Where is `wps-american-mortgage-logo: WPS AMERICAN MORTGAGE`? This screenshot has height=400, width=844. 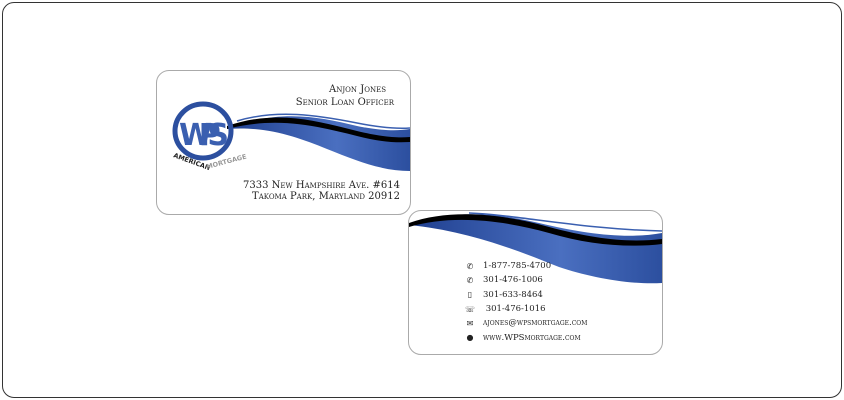
wps-american-mortgage-logo: WPS AMERICAN MORTGAGE is located at coordinates (211, 138).